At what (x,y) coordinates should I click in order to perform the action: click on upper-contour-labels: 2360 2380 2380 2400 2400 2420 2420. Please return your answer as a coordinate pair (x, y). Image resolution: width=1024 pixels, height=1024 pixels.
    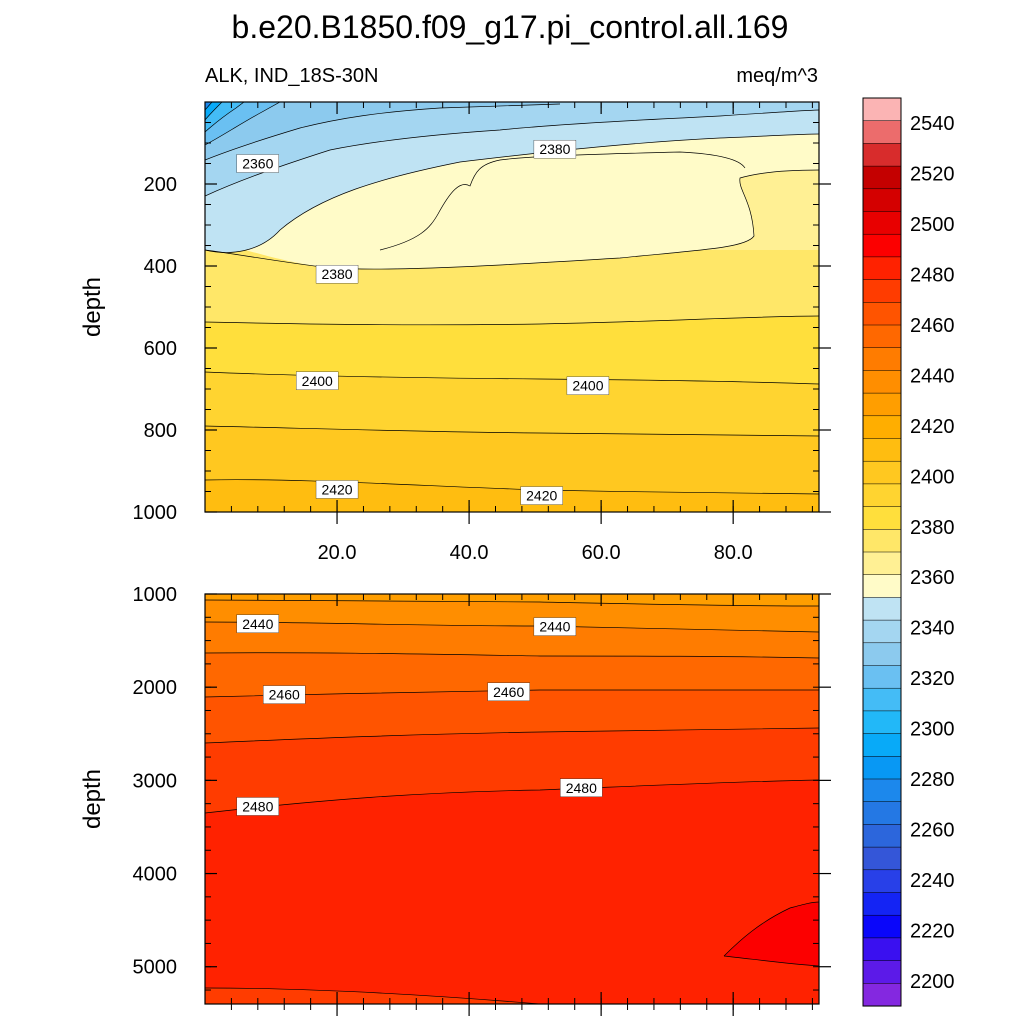
    Looking at the image, I should click on (423, 322).